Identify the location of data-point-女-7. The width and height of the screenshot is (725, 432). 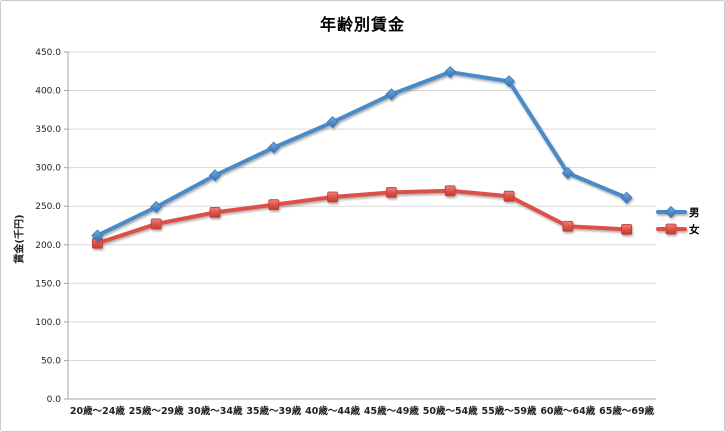
(509, 196).